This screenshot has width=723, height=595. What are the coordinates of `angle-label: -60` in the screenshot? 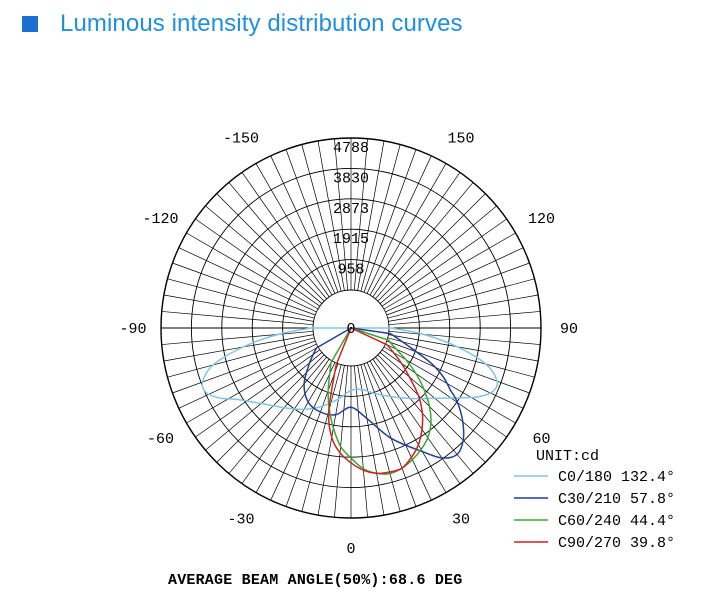 It's located at (160, 439).